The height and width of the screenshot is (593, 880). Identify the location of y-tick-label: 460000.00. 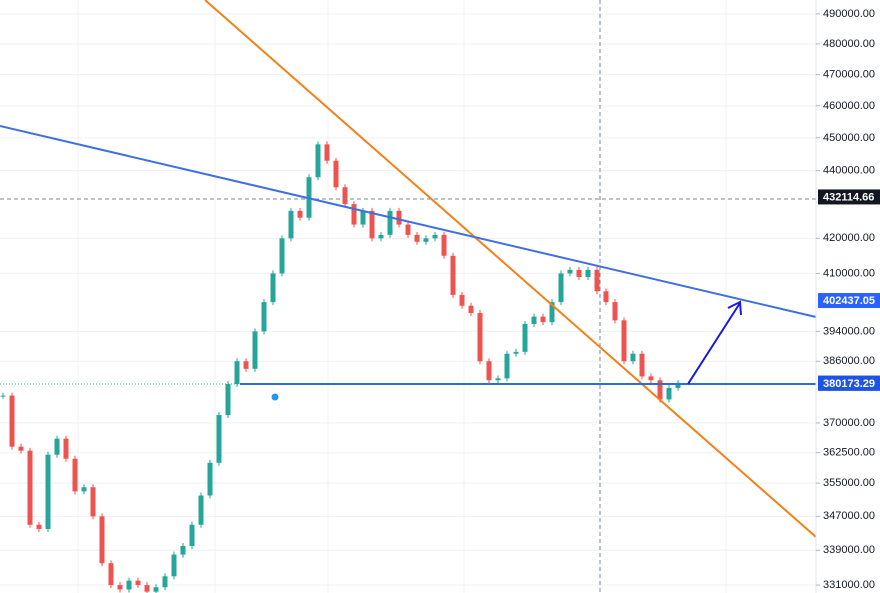
(849, 106).